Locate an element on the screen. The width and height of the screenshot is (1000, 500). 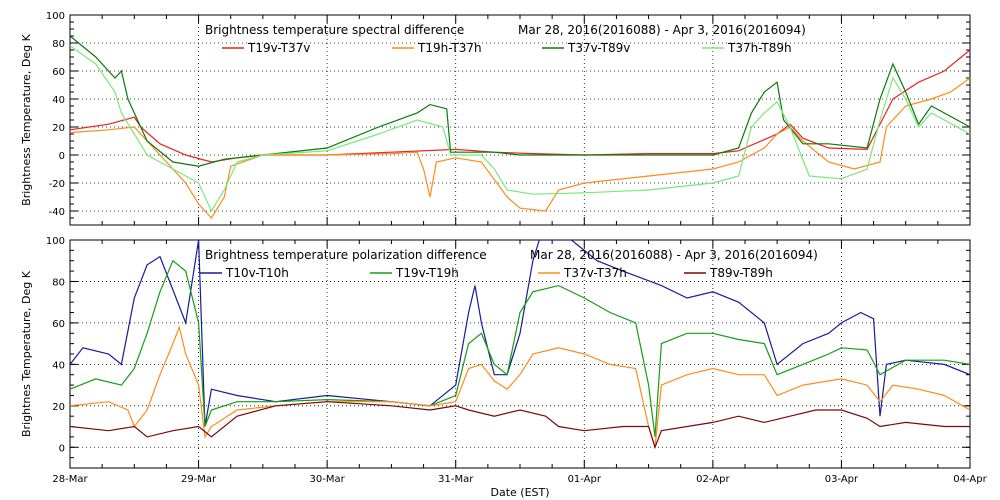
legend-label: T37v-T89v is located at coordinates (598, 48).